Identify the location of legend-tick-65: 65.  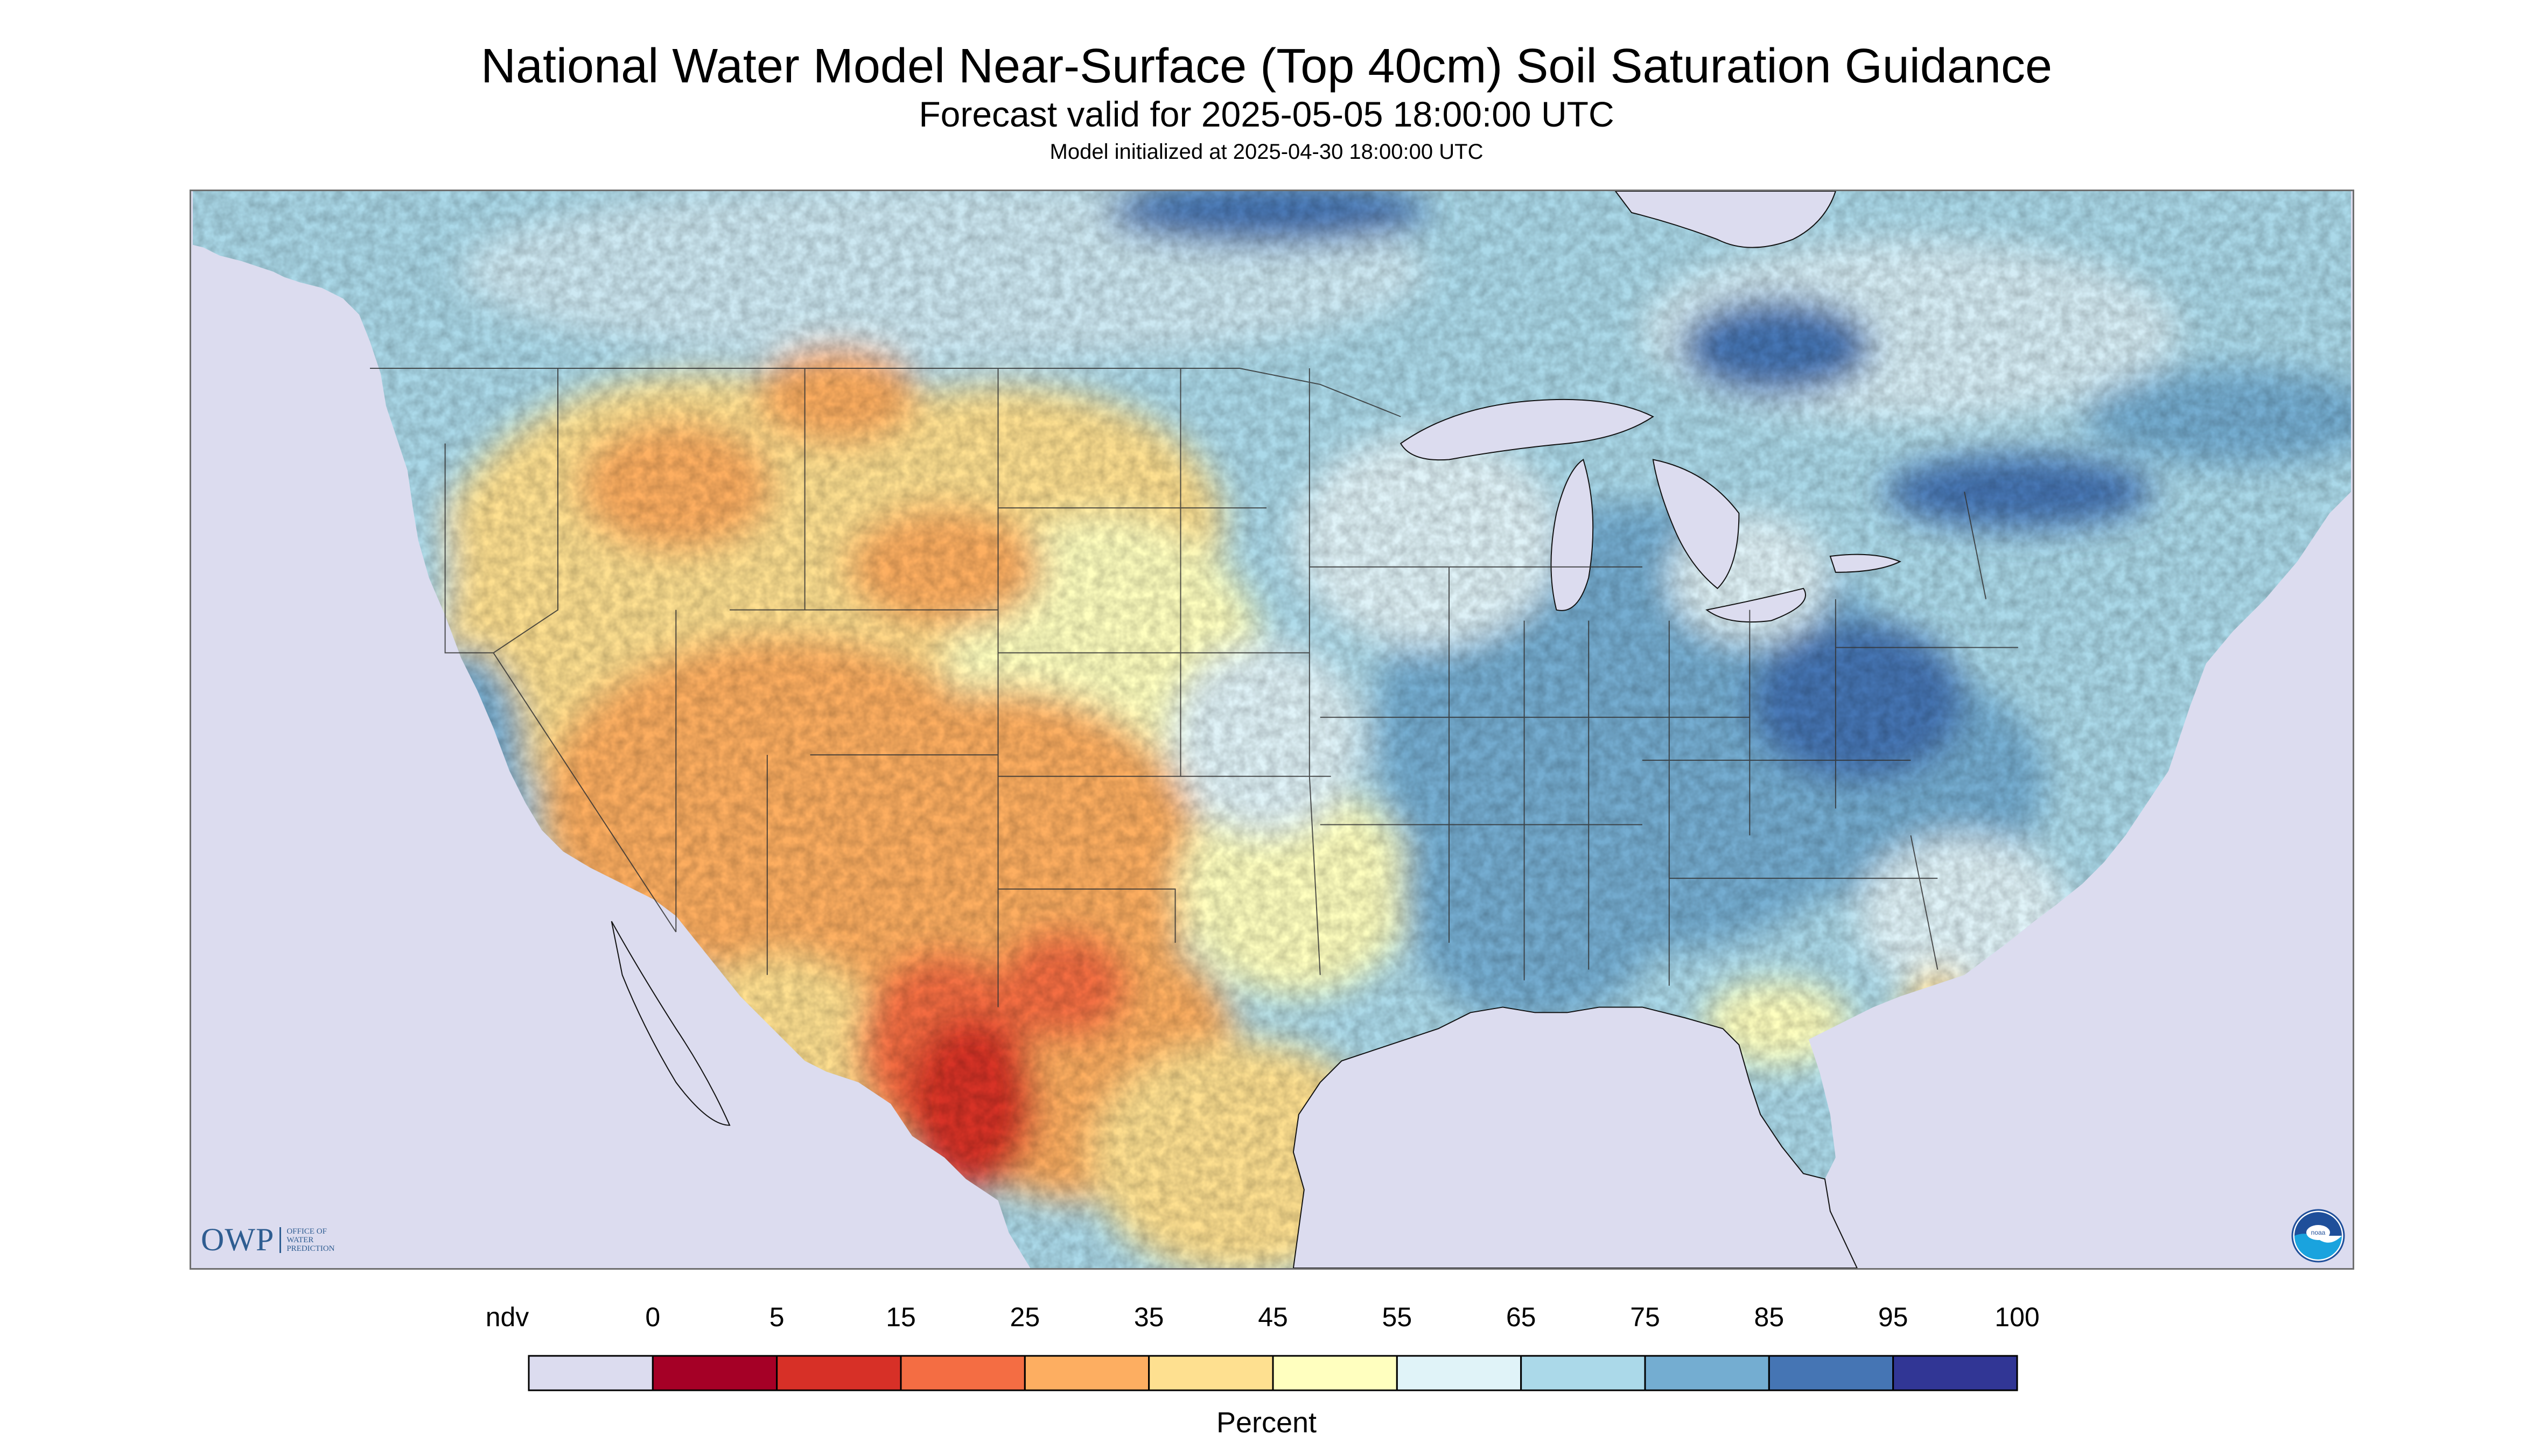
(1521, 1317).